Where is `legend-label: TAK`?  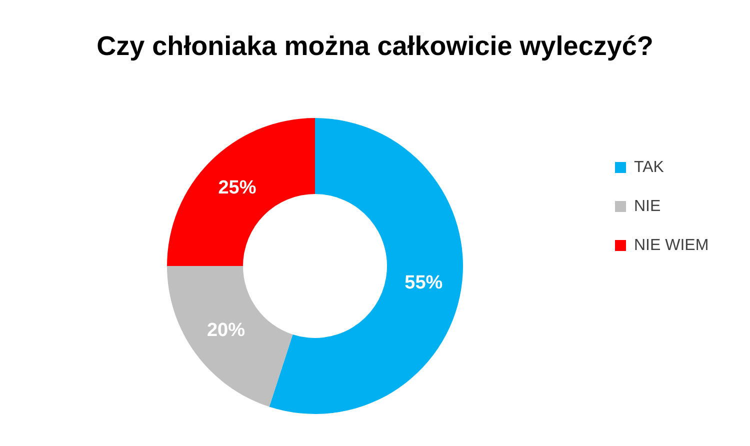
legend-label: TAK is located at coordinates (649, 167).